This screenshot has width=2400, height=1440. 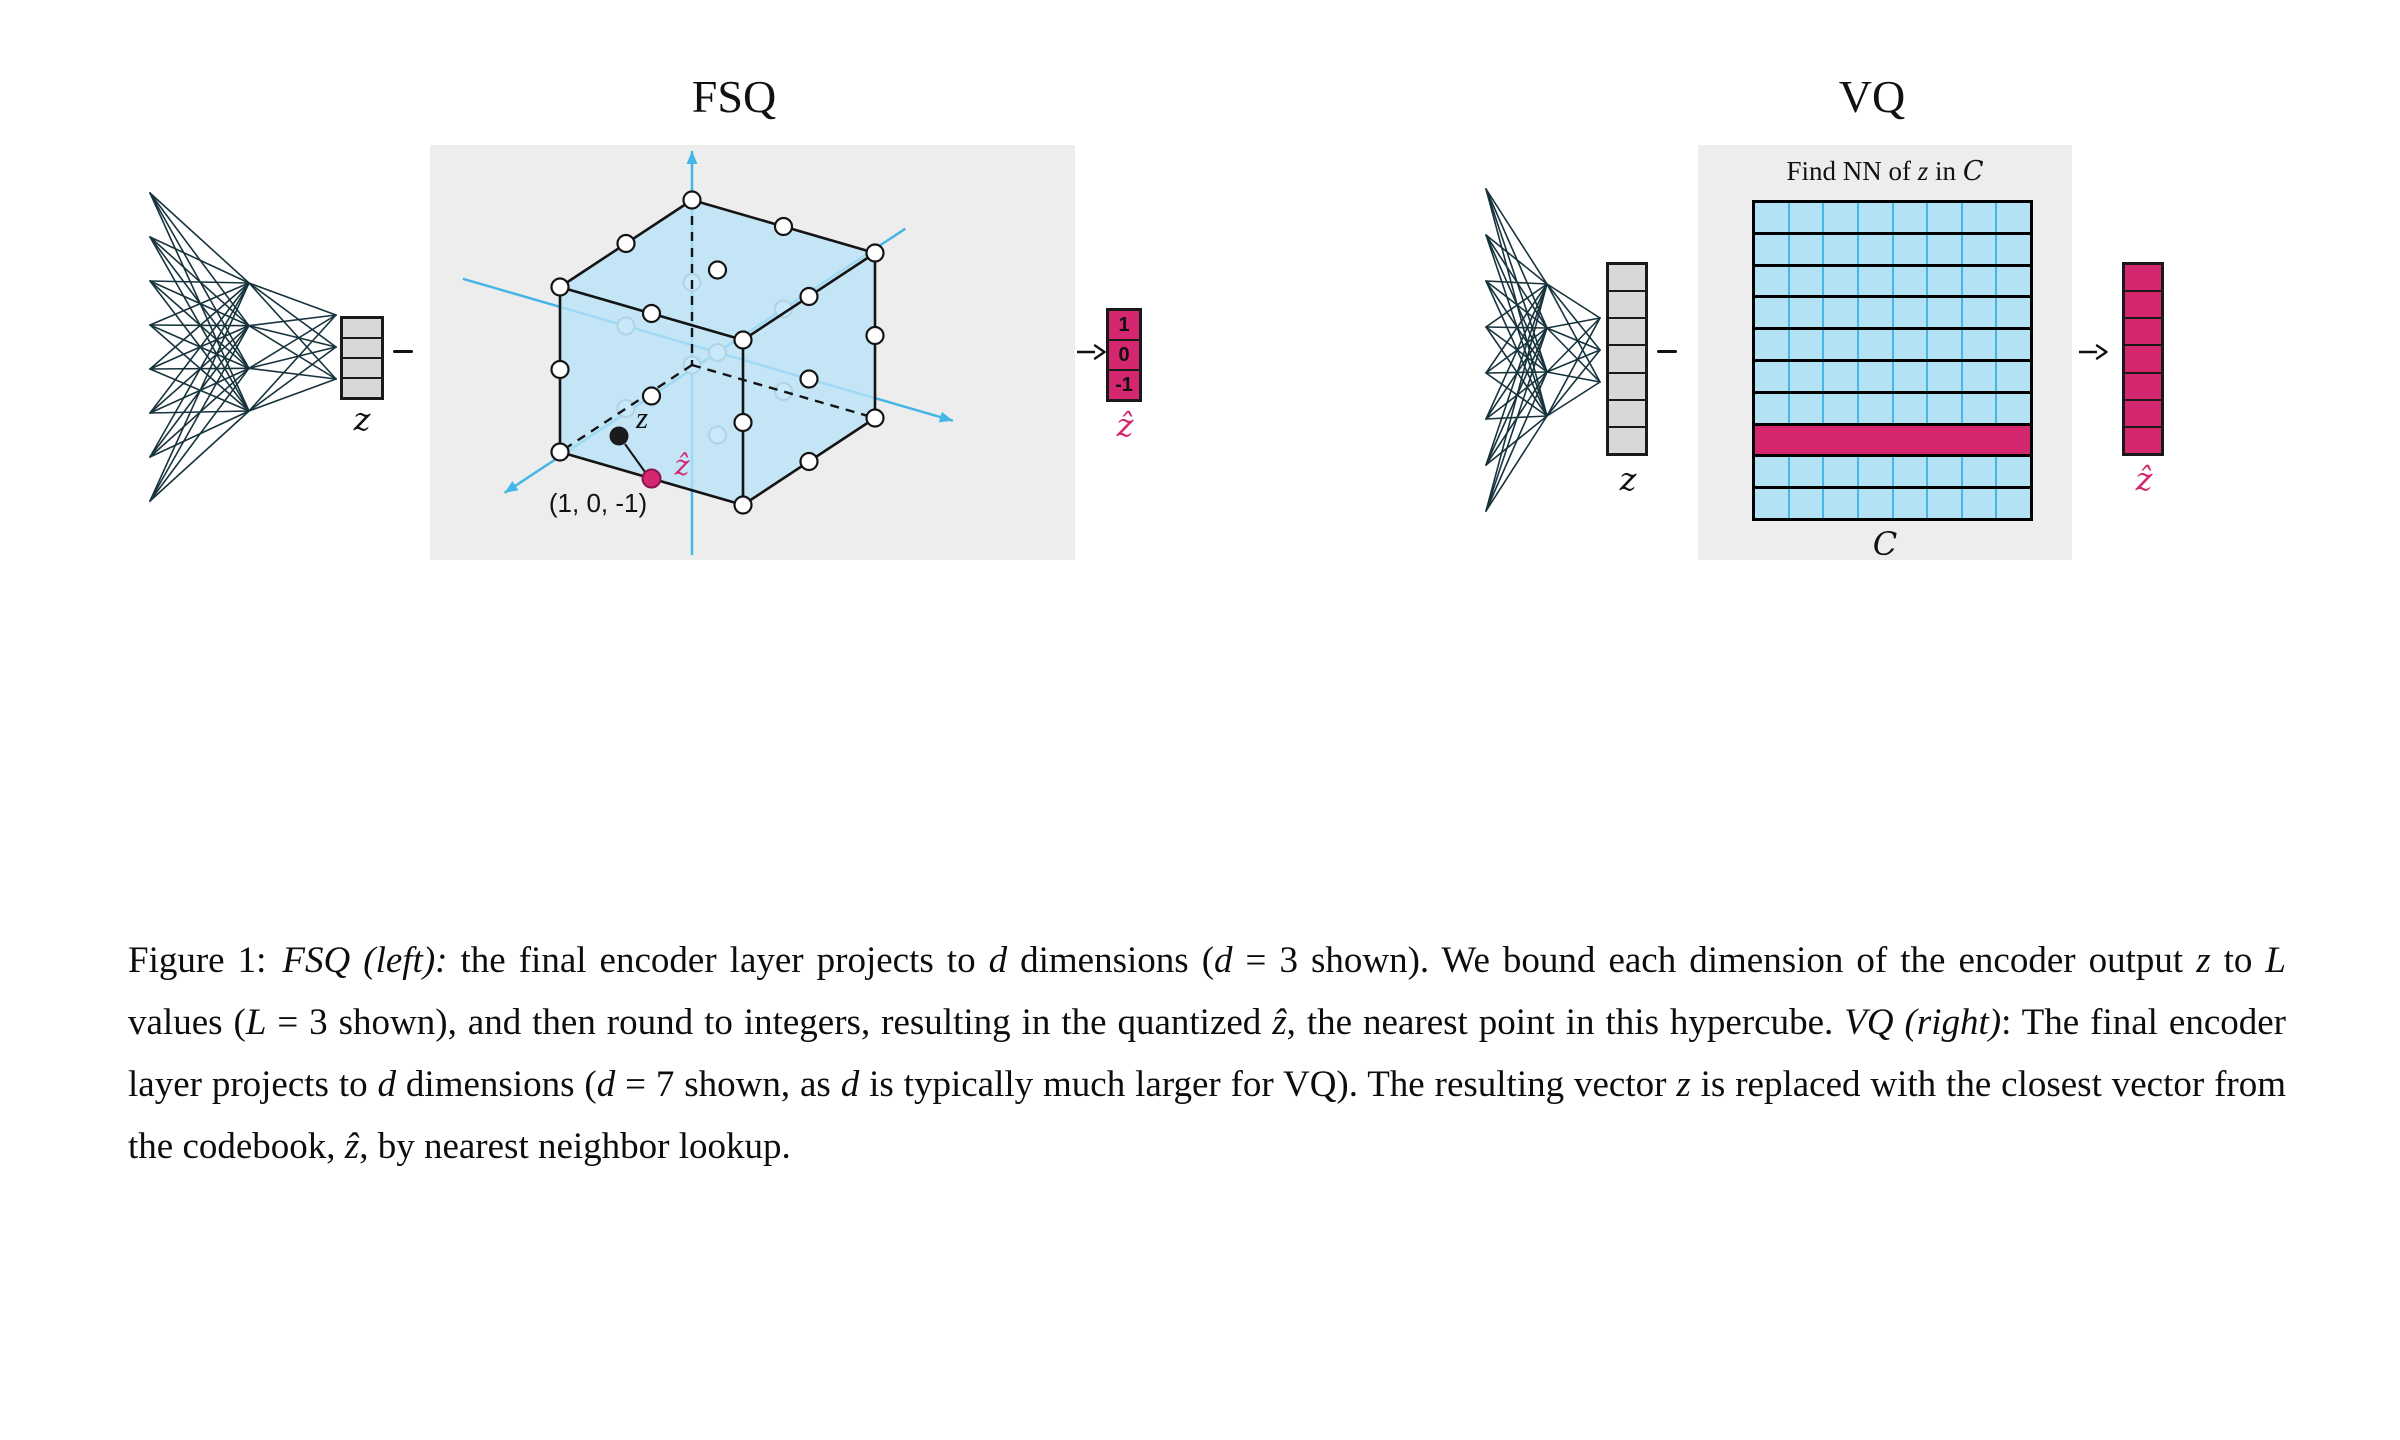 I want to click on fsq-connector-dash, so click(x=403, y=351).